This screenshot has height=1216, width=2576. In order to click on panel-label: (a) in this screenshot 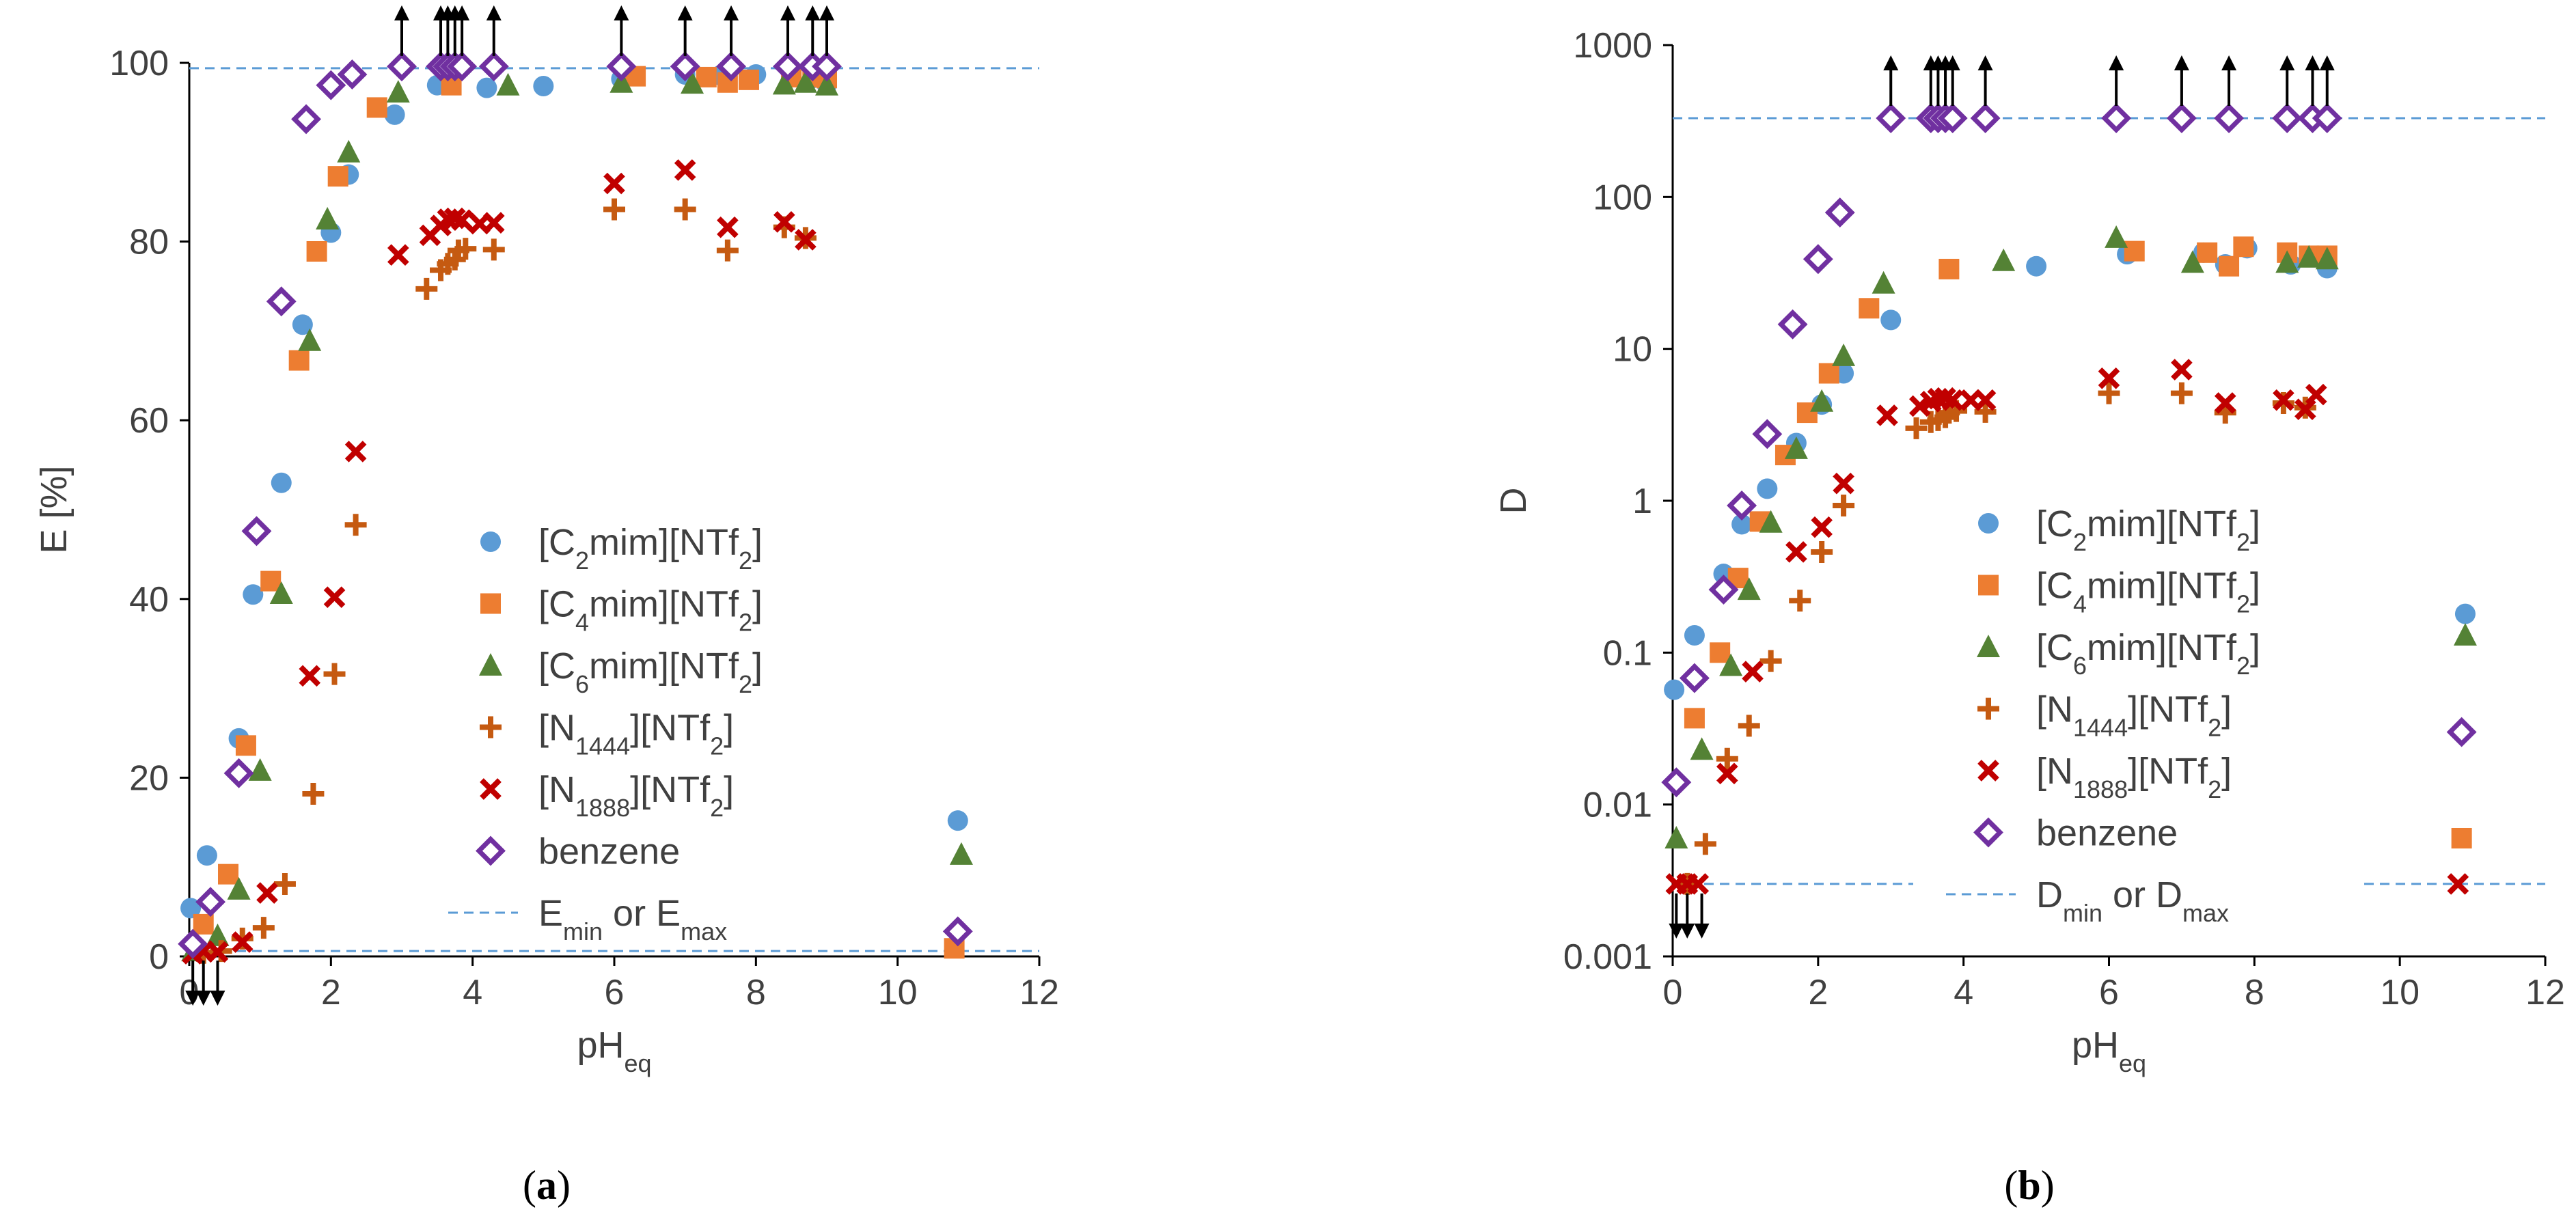, I will do `click(547, 1185)`.